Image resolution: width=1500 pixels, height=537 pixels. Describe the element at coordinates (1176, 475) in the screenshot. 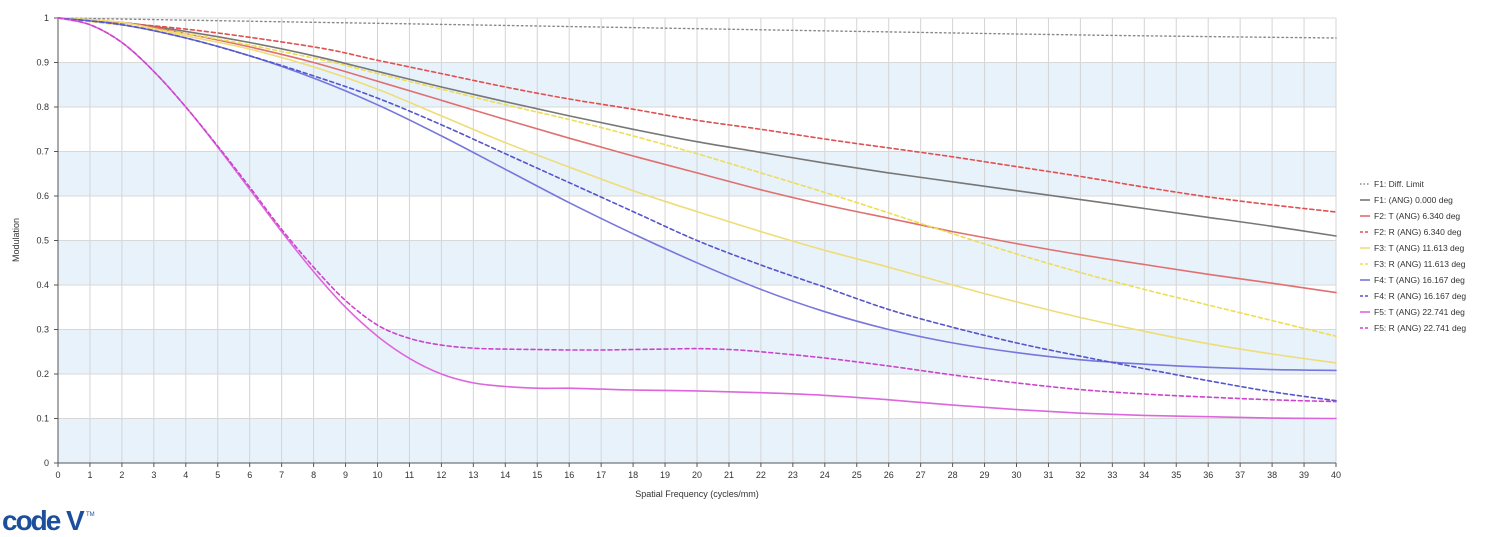

I see `x-tick-label: 35` at that location.